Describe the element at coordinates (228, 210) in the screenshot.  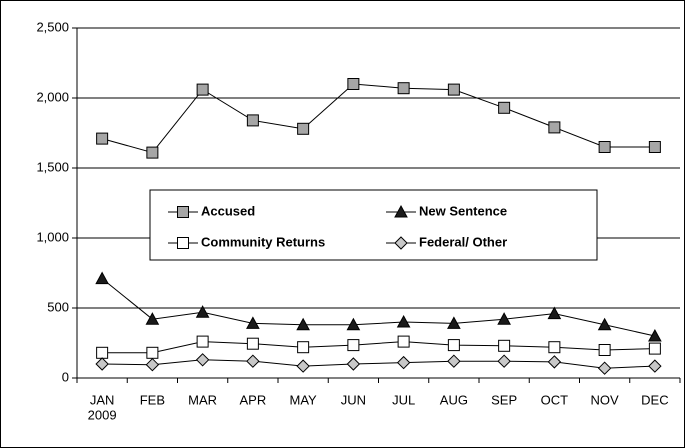
I see `legend-label: Accused` at that location.